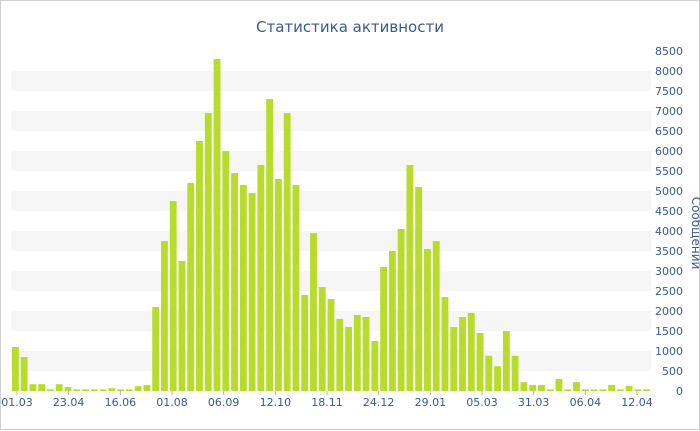  Describe the element at coordinates (669, 251) in the screenshot. I see `y-tick-label: 3500` at that location.